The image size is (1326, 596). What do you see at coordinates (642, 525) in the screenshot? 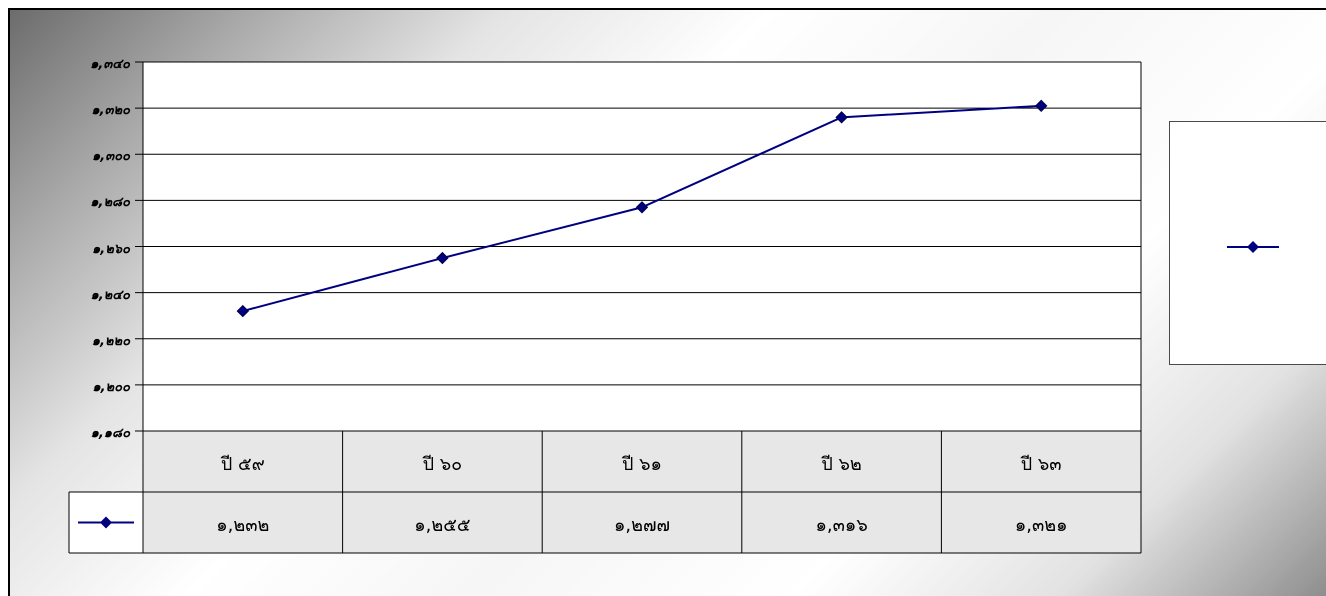
I see `data-table-value: ๑,๒๗๗` at bounding box center [642, 525].